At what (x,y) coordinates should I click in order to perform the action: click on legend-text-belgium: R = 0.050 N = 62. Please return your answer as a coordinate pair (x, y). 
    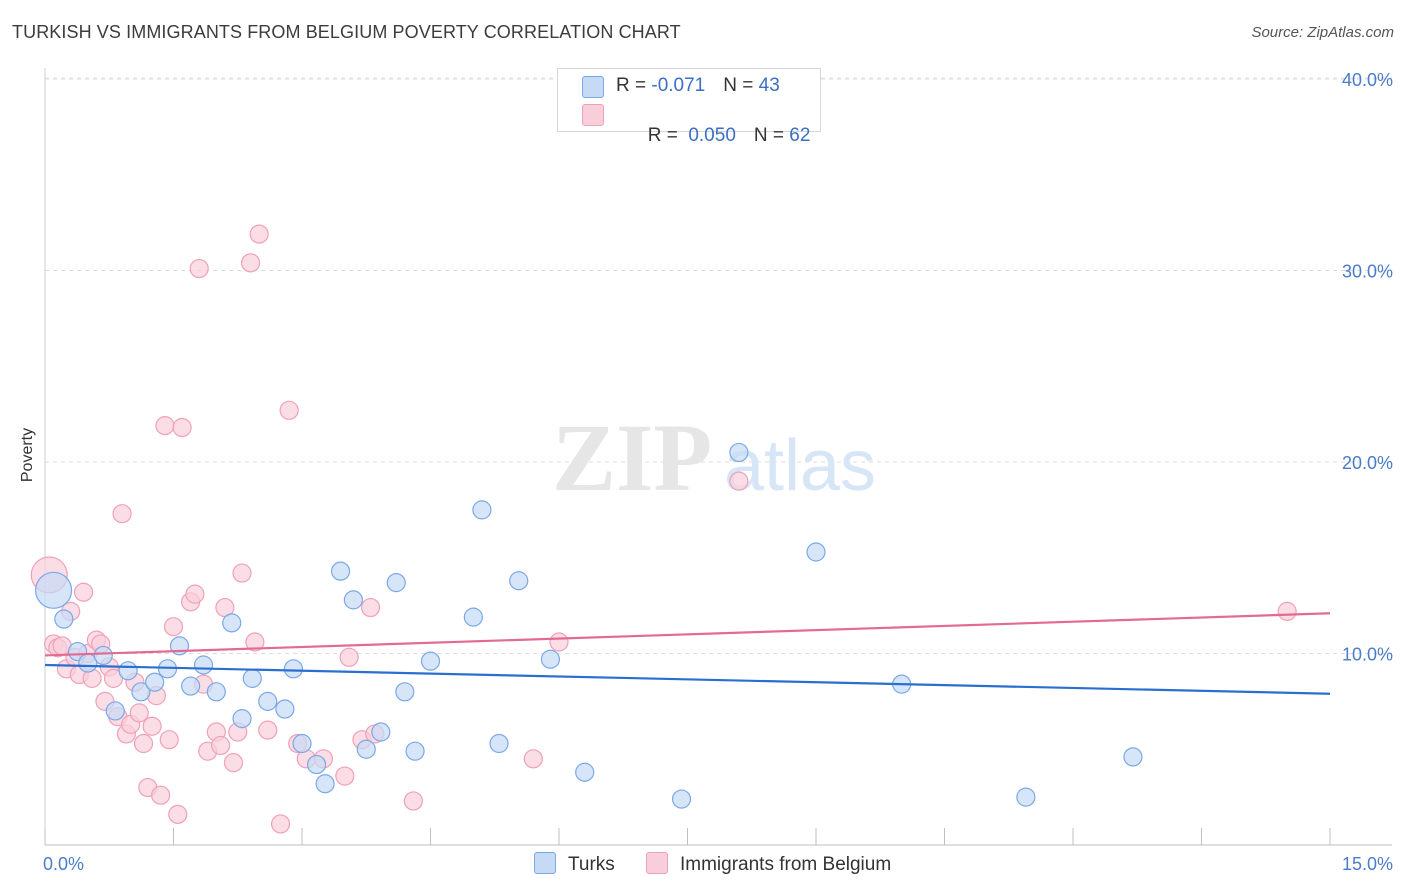
    Looking at the image, I should click on (713, 136).